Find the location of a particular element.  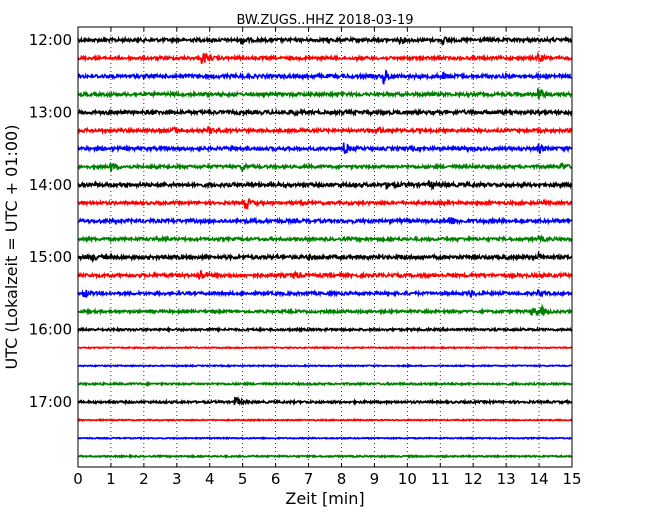

x-tick-label-10: 10 is located at coordinates (407, 479).